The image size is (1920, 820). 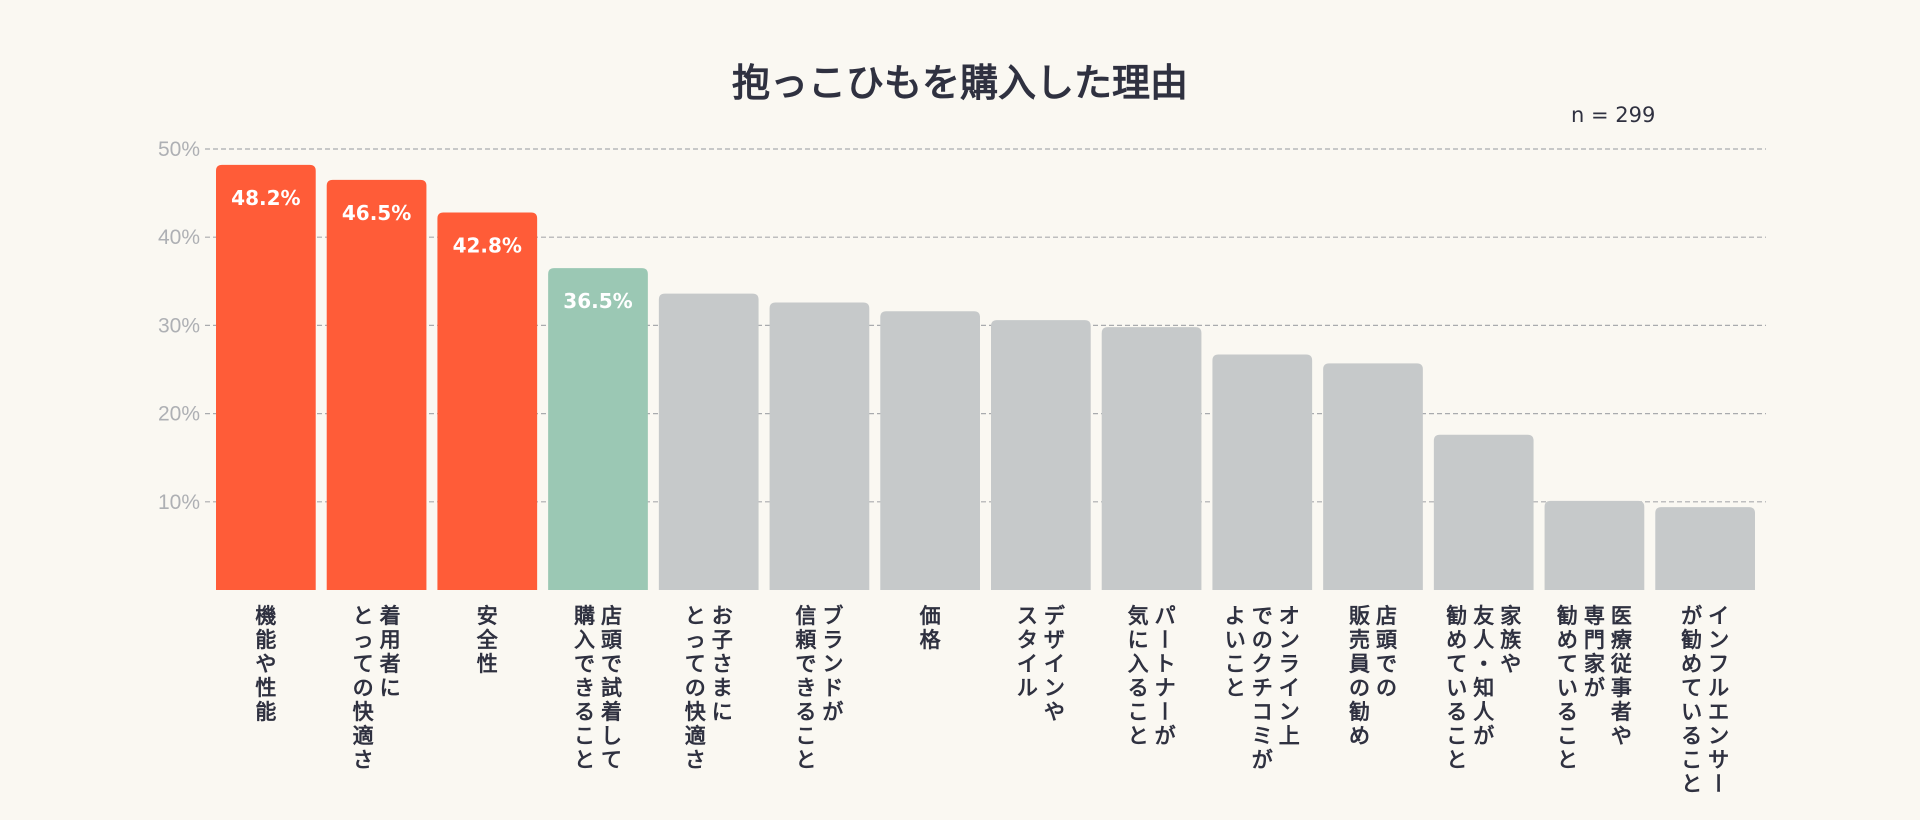 What do you see at coordinates (1483, 688) in the screenshot?
I see `x-tick-char: 知` at bounding box center [1483, 688].